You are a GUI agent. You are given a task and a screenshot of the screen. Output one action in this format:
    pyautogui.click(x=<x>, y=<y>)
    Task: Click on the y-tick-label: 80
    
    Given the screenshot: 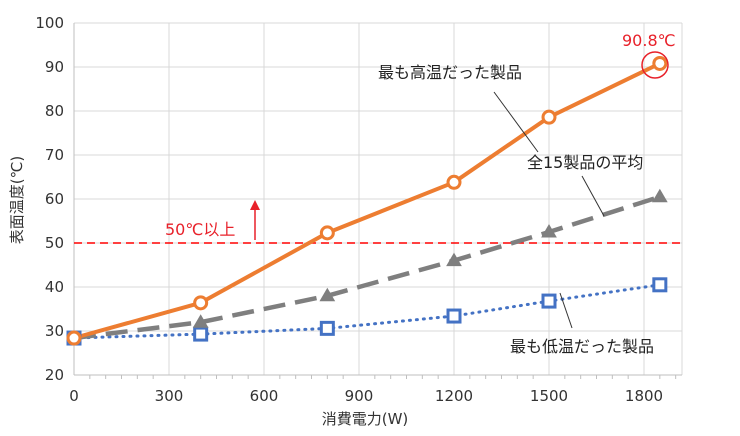 What is the action you would take?
    pyautogui.click(x=54, y=111)
    